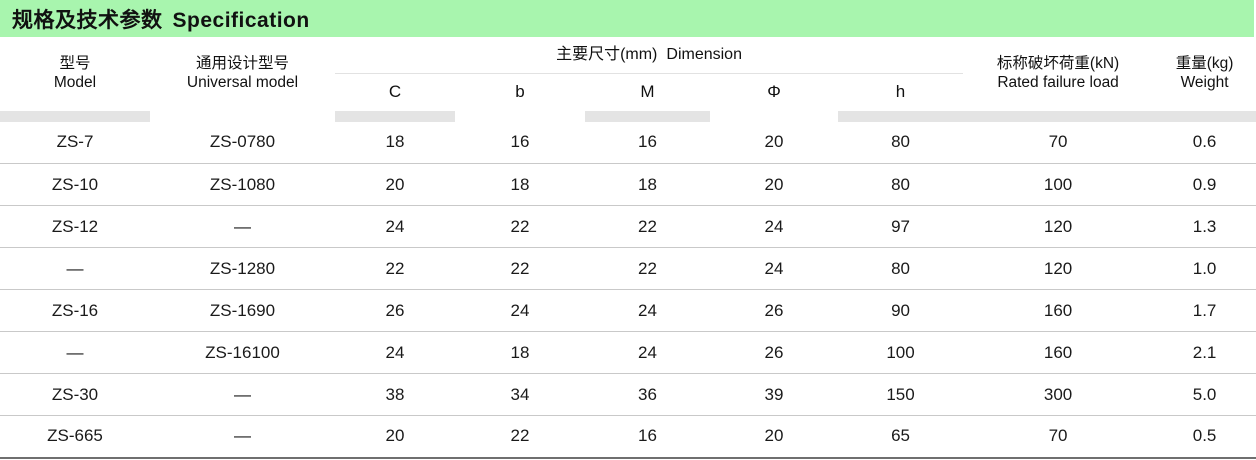 Image resolution: width=1256 pixels, height=460 pixels. I want to click on page-title-en: Specification, so click(241, 20).